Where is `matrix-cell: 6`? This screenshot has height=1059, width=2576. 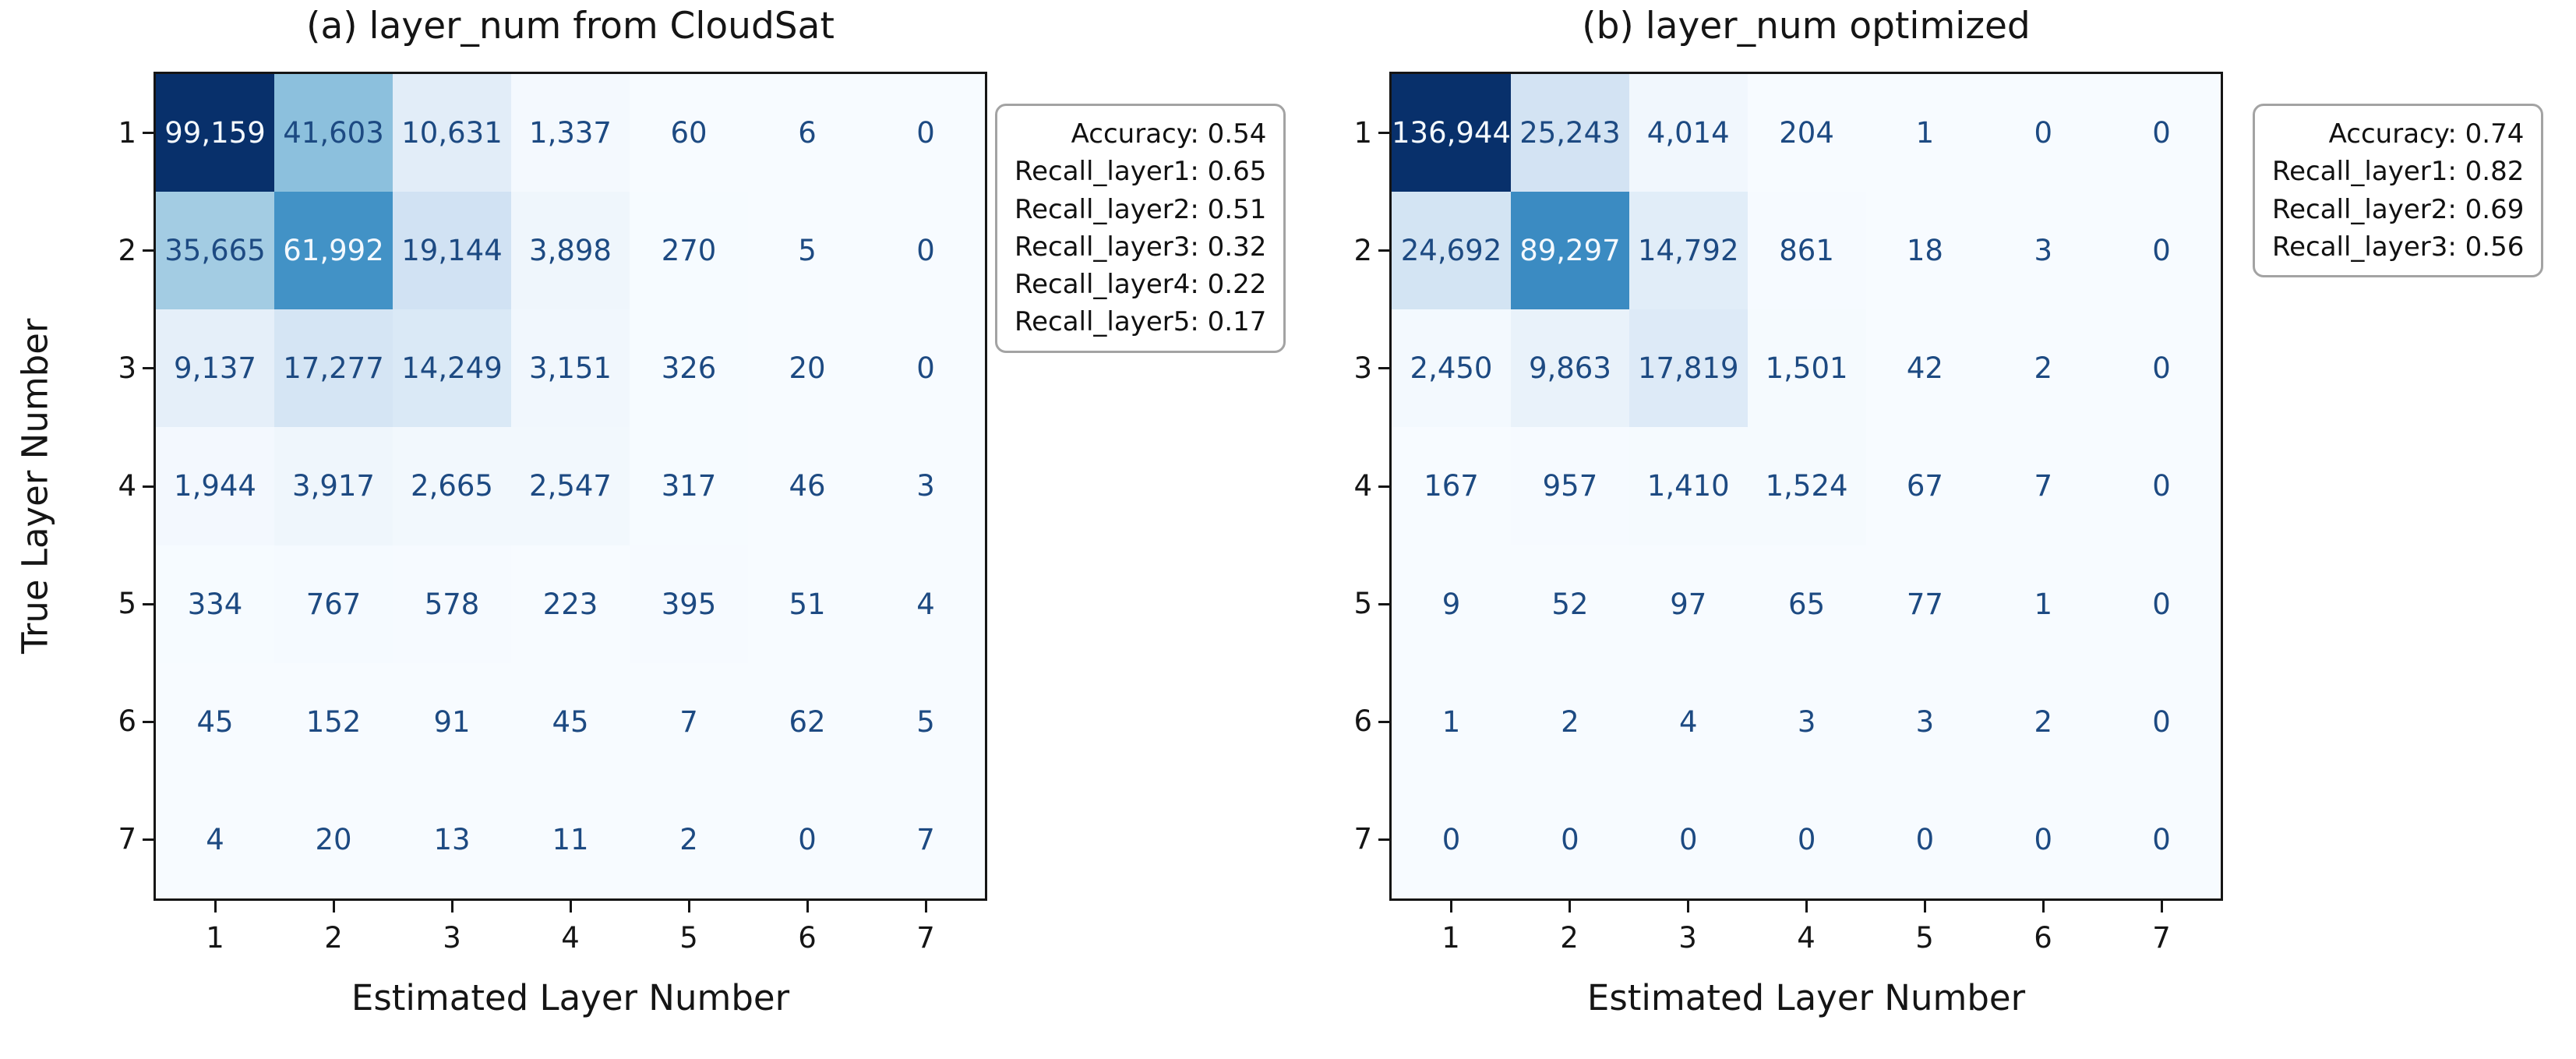
matrix-cell: 6 is located at coordinates (807, 133).